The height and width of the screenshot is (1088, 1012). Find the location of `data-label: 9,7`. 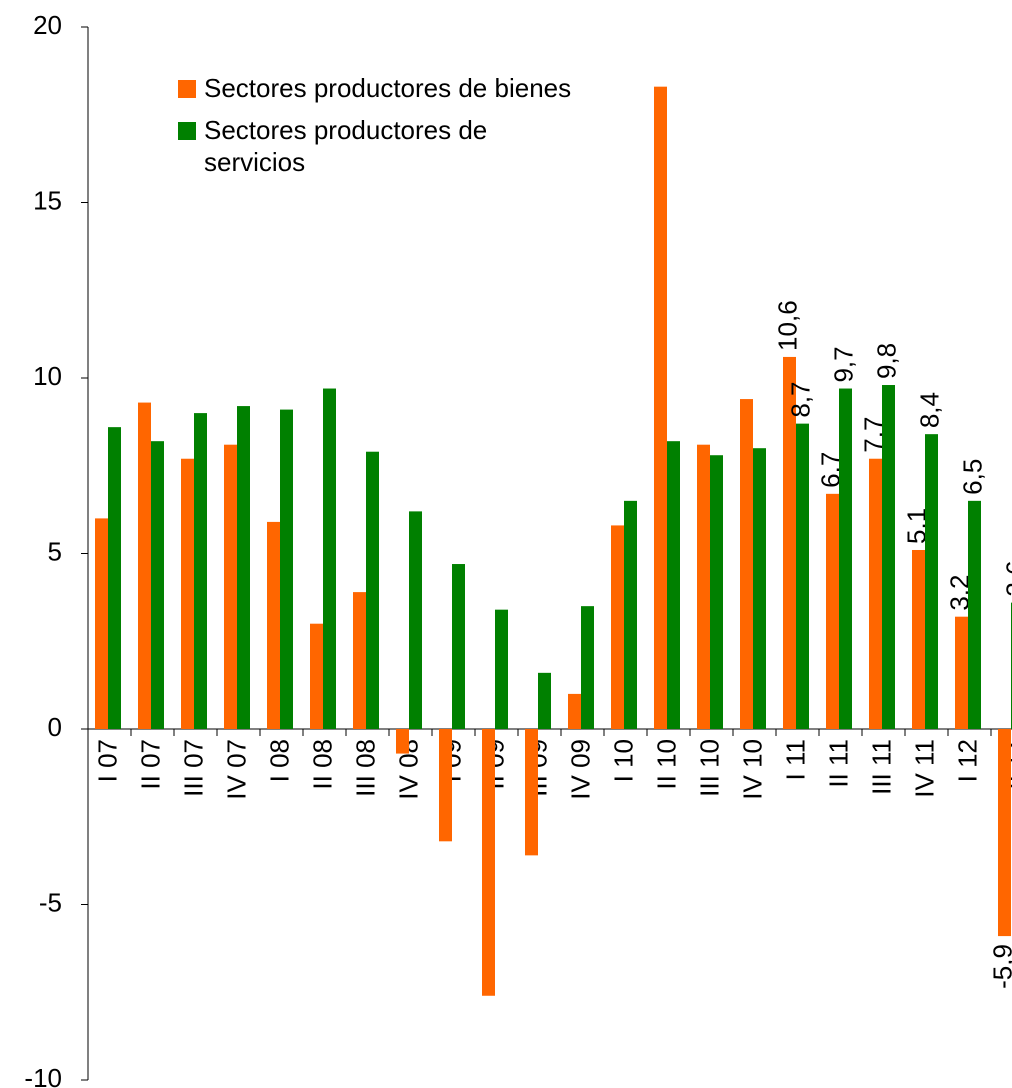

data-label: 9,7 is located at coordinates (843, 364).